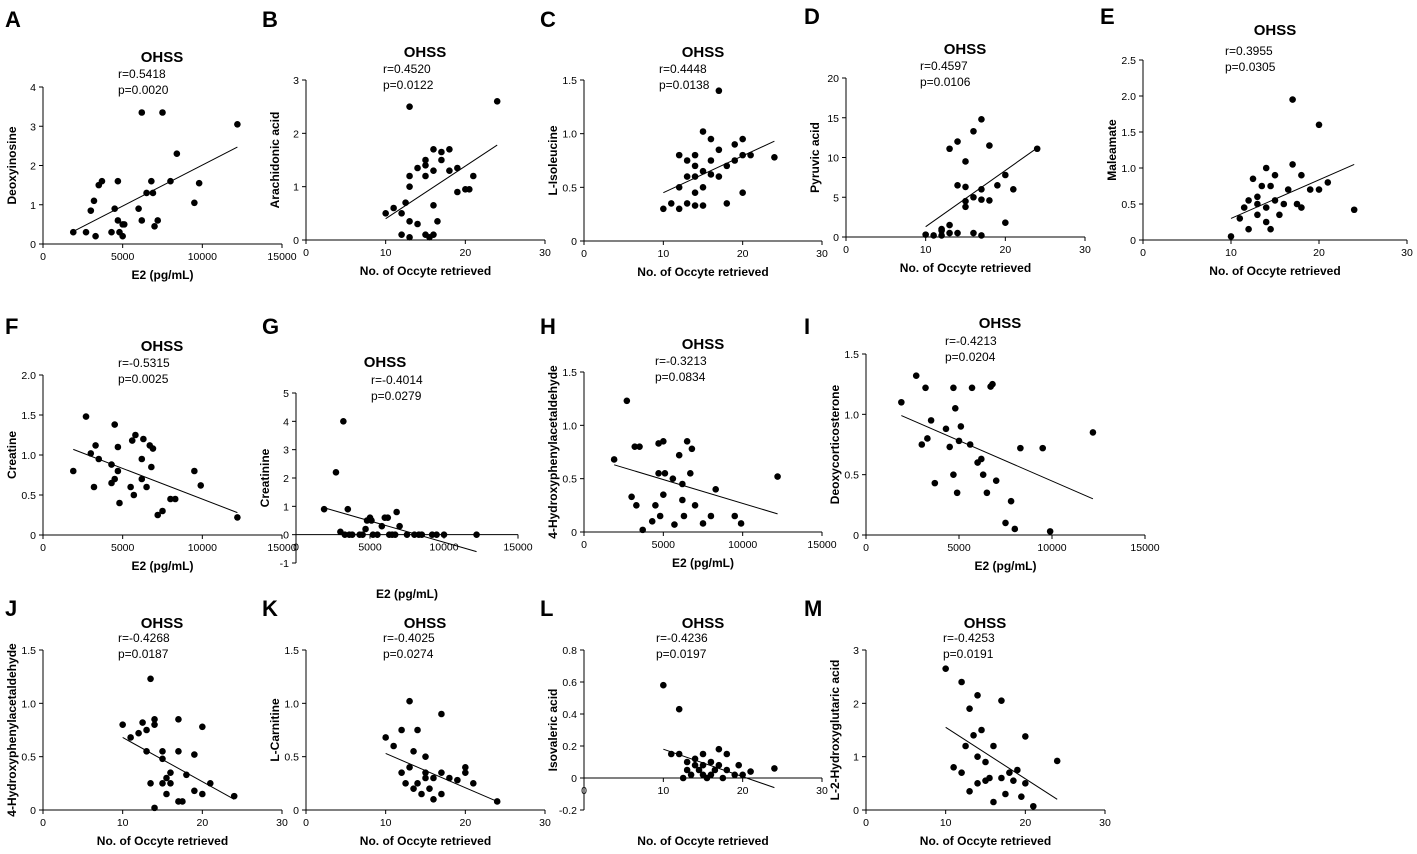  Describe the element at coordinates (553, 730) in the screenshot. I see `y-axis-label: Isovaleric acid` at that location.